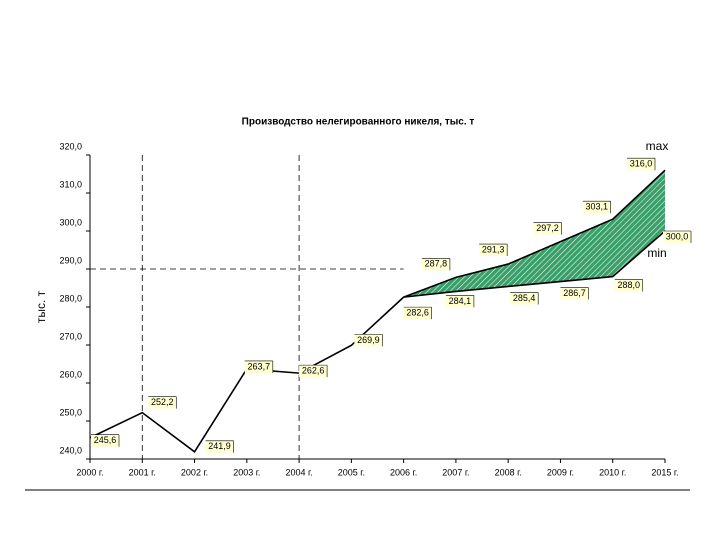  Describe the element at coordinates (664, 472) in the screenshot. I see `x-tick-label: 2015 г.` at that location.